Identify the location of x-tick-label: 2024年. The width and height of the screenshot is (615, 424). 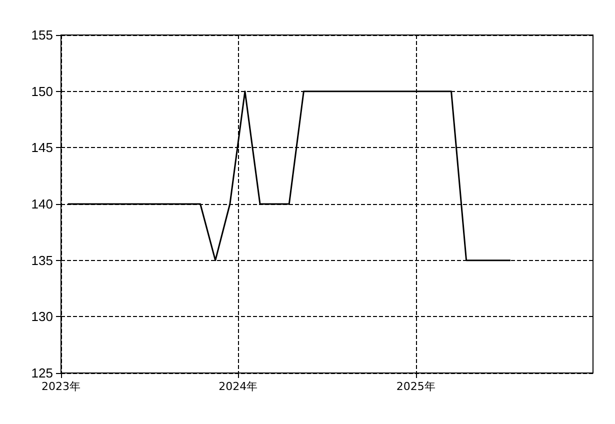
(238, 386).